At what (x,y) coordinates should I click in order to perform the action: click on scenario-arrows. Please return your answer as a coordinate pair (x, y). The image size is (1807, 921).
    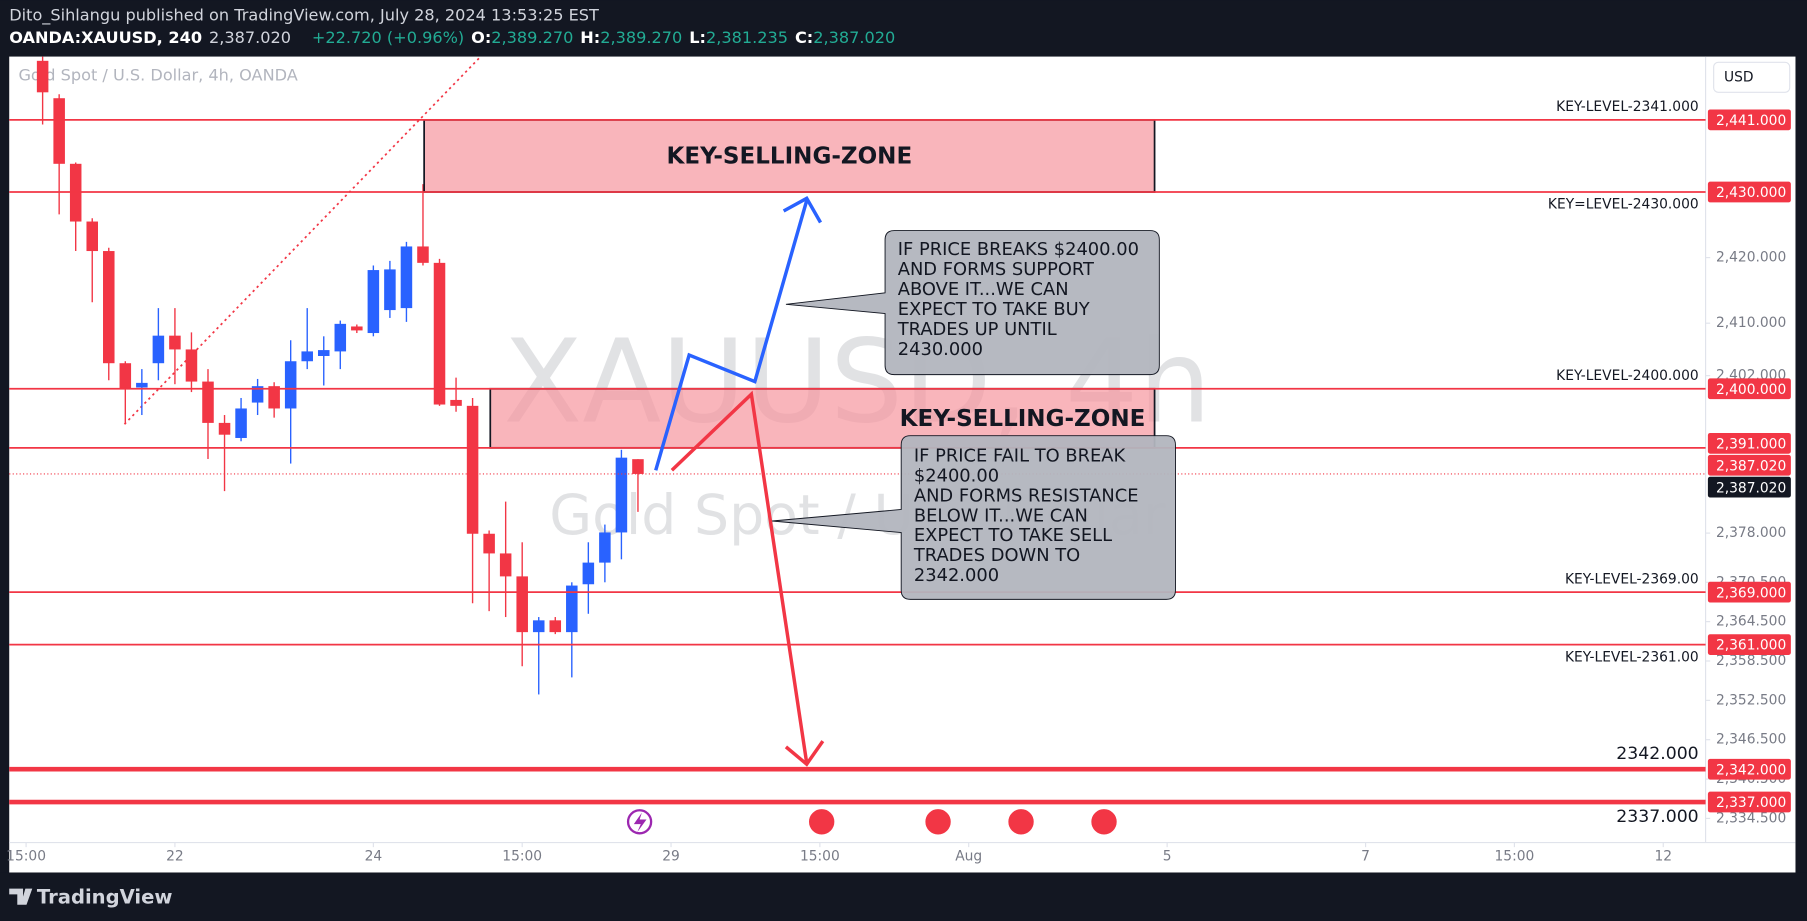
    Looking at the image, I should click on (739, 481).